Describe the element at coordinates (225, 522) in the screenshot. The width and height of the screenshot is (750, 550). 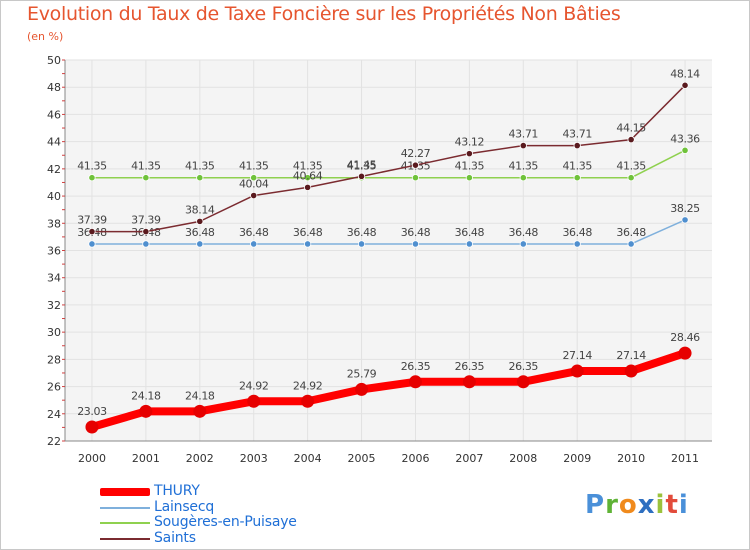
I see `legend-label-sougeres: Sougères-en-Puisaye` at that location.